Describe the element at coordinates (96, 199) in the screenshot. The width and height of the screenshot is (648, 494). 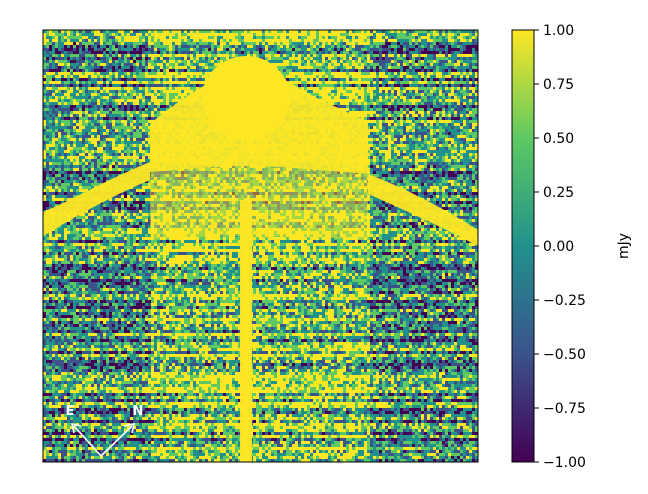
I see `left-diagonal-band` at that location.